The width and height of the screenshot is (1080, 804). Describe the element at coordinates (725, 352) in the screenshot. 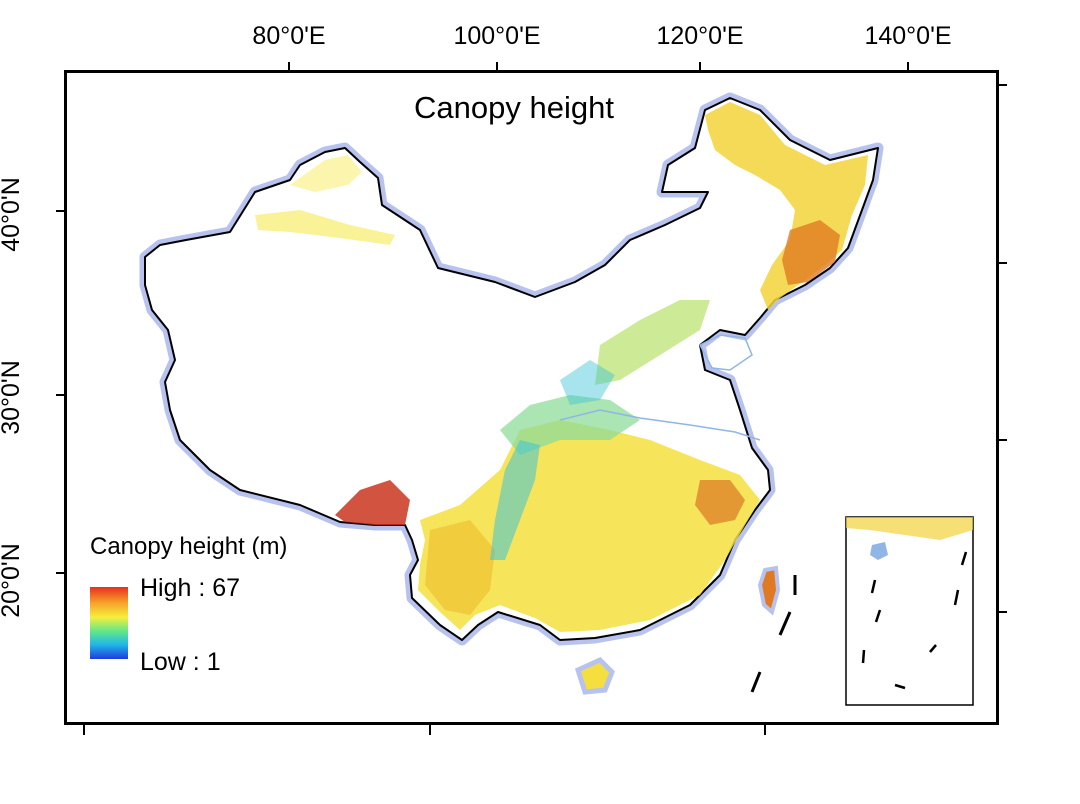

I see `coastline-bohai` at that location.